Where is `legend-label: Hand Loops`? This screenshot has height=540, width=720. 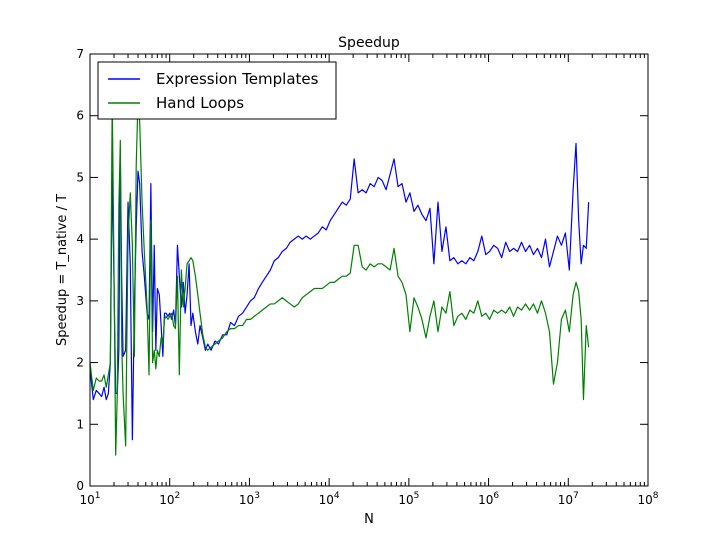 legend-label: Hand Loops is located at coordinates (200, 103).